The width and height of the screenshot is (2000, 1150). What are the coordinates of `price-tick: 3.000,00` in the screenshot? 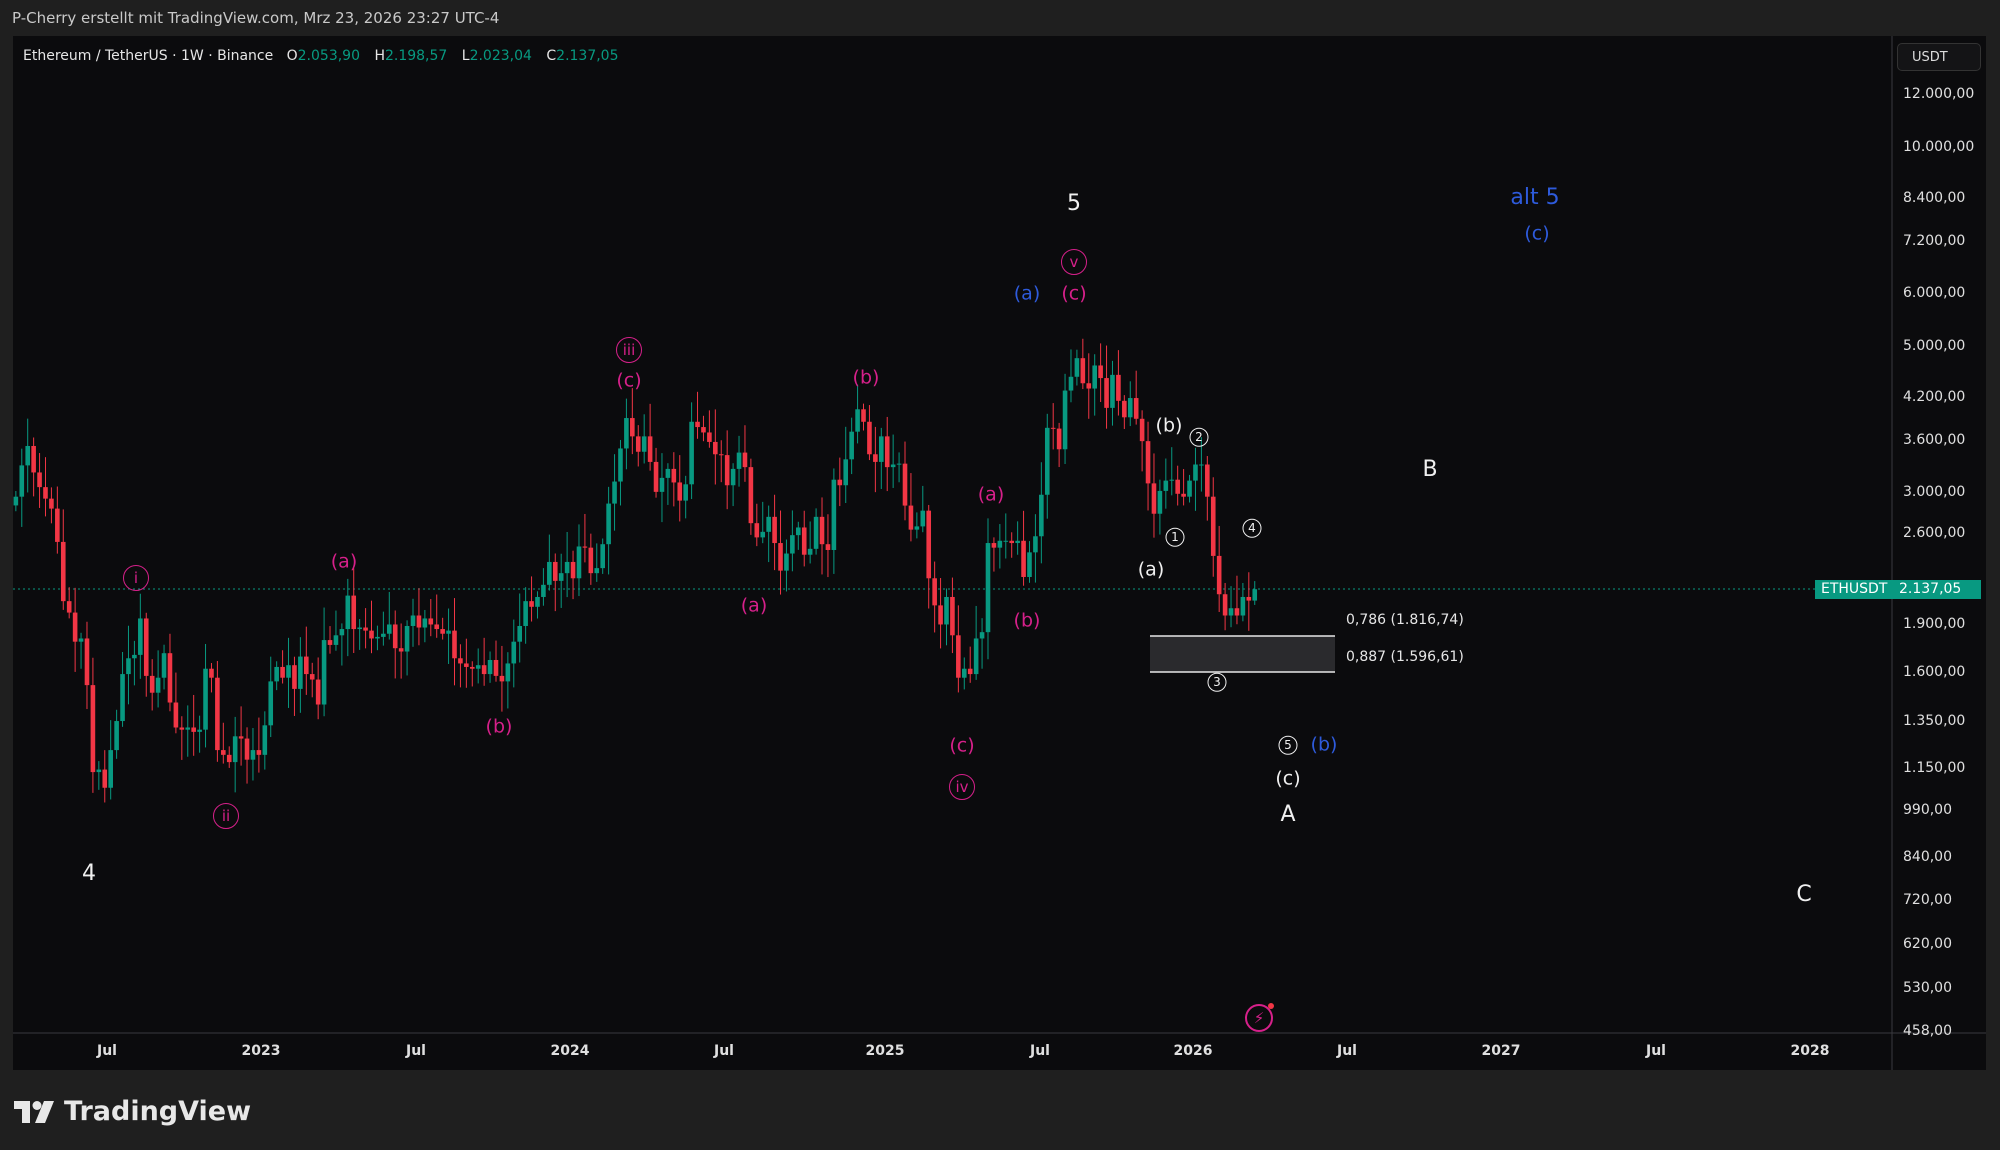 It's located at (1934, 492).